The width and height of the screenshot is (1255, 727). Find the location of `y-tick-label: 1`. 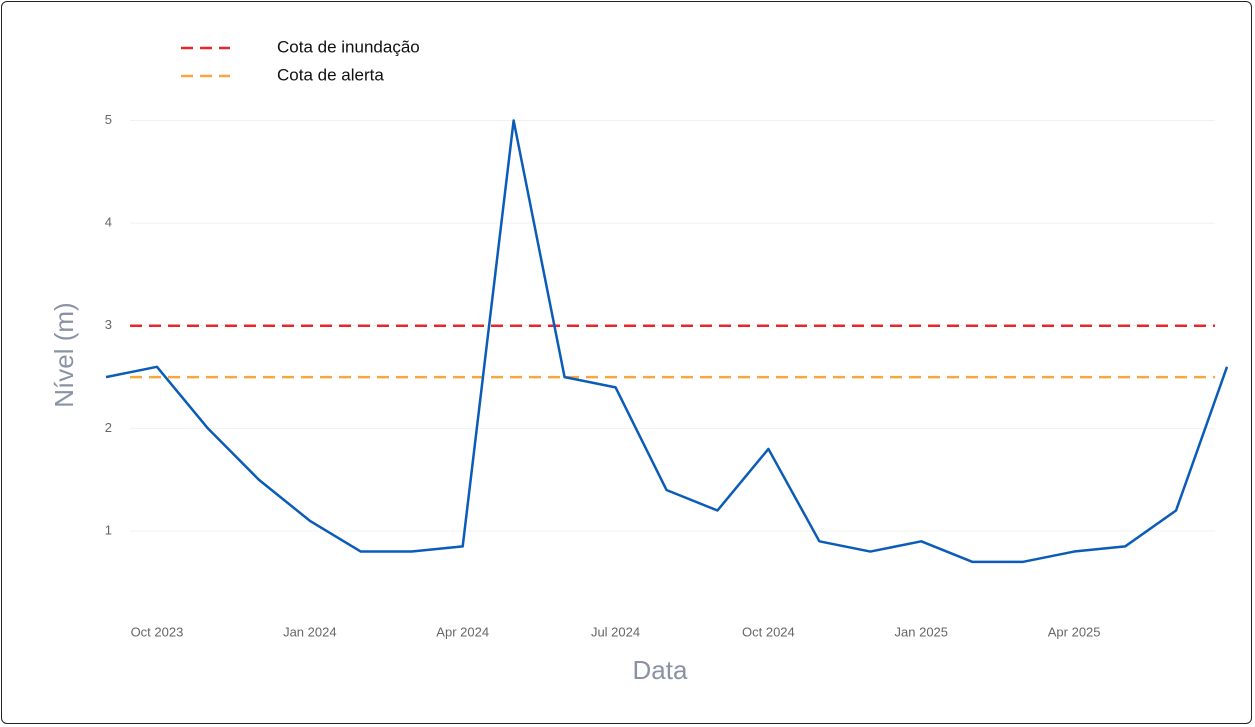

y-tick-label: 1 is located at coordinates (108, 529).